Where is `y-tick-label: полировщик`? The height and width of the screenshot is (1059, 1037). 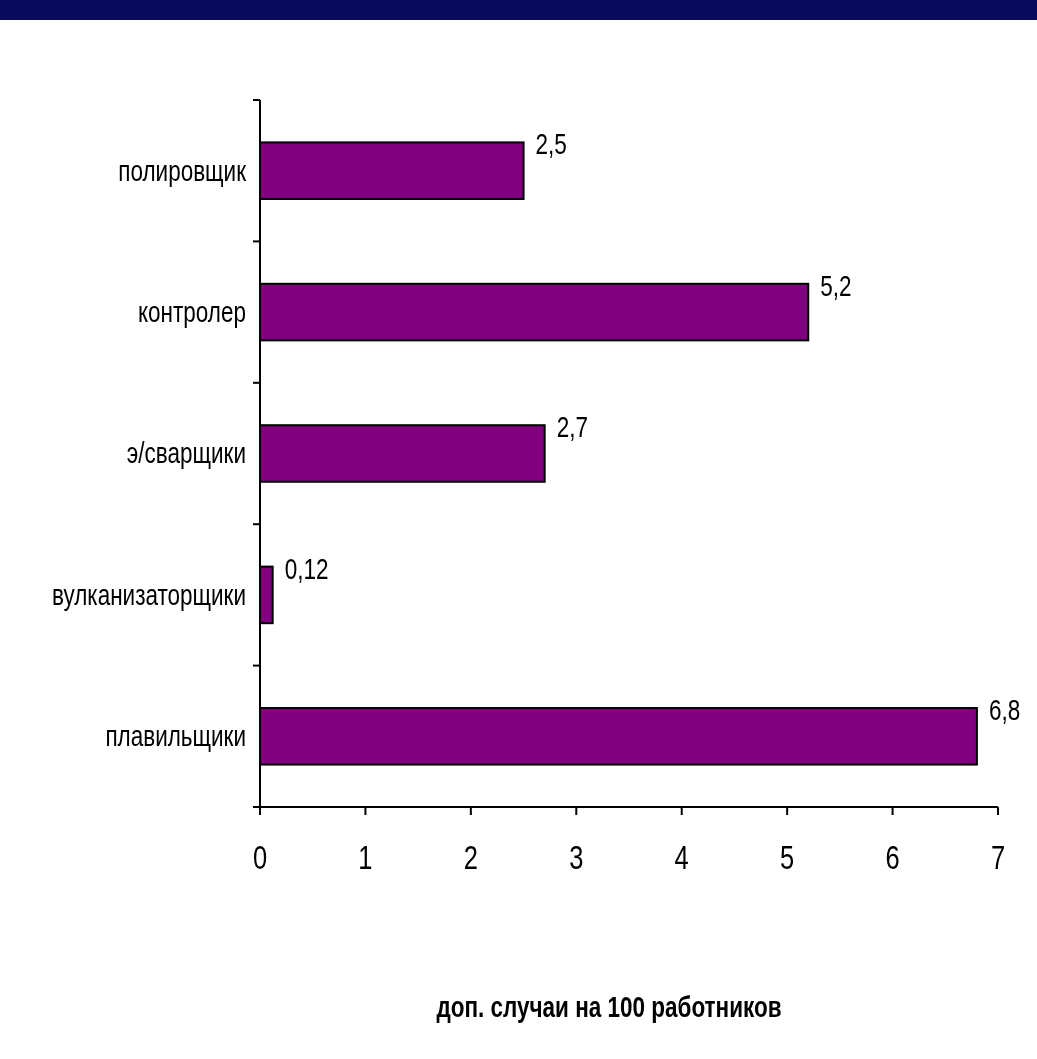 y-tick-label: полировщик is located at coordinates (182, 170).